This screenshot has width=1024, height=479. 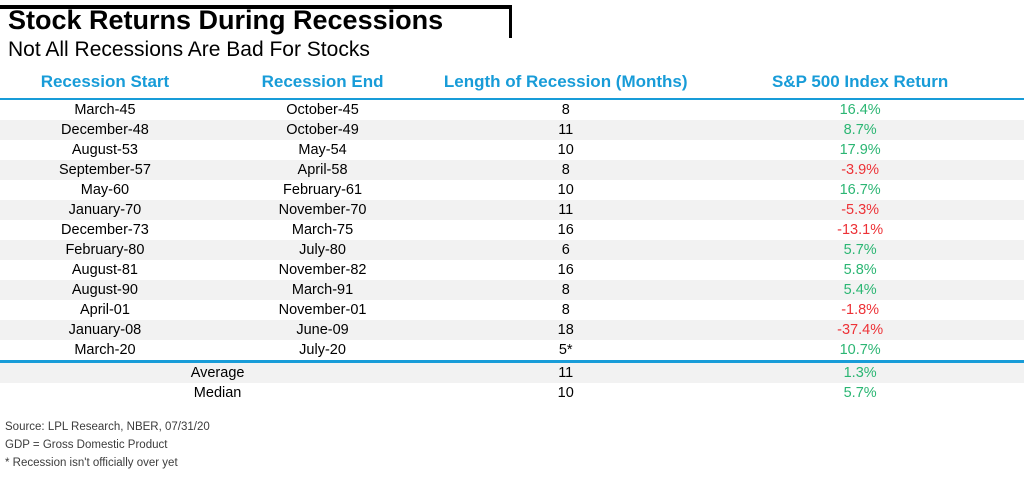 I want to click on recession-start-cell: December-48, so click(x=105, y=130).